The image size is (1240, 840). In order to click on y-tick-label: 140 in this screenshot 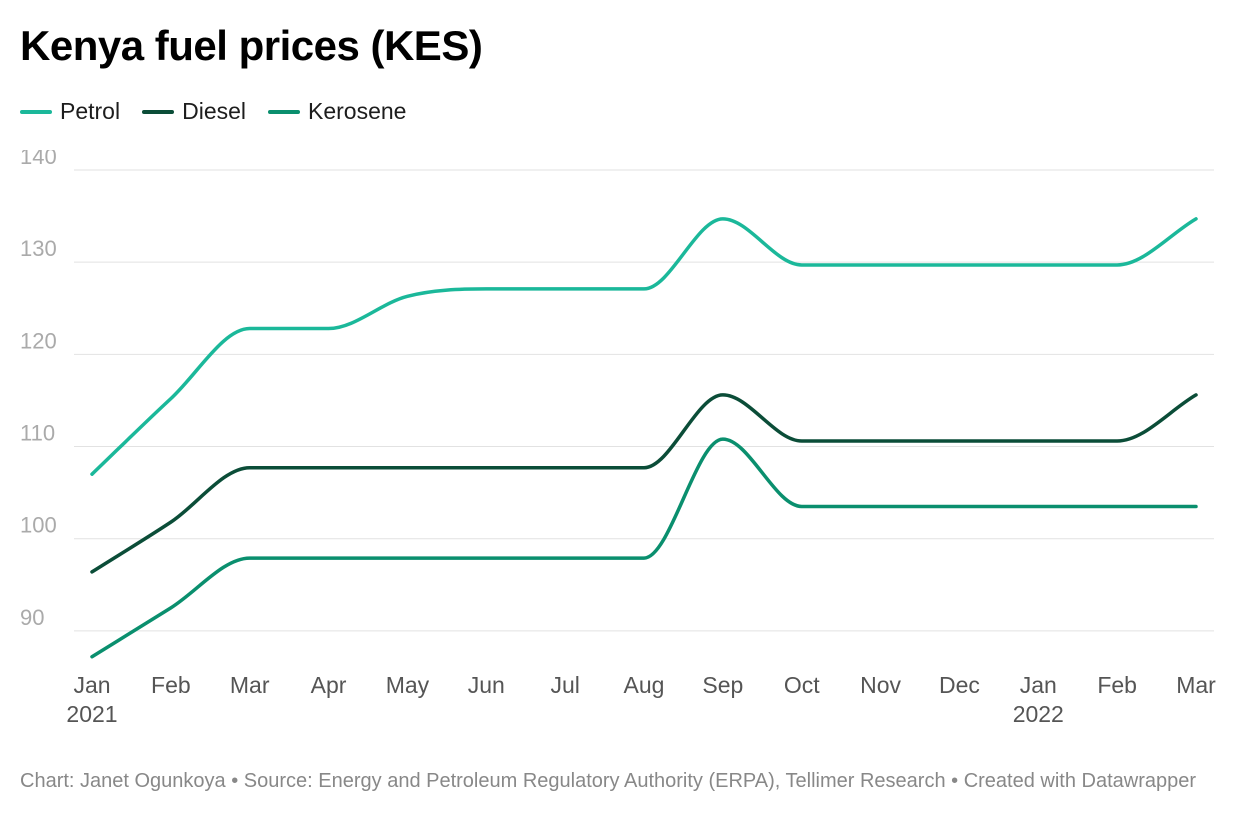, I will do `click(38, 159)`.